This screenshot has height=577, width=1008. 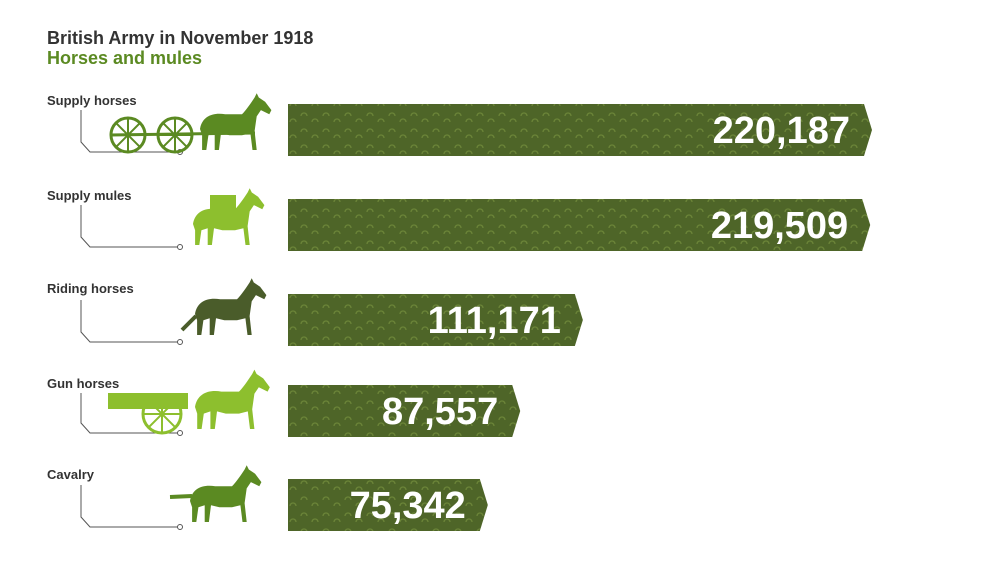 I want to click on connector-line-riding-horses, so click(x=129, y=321).